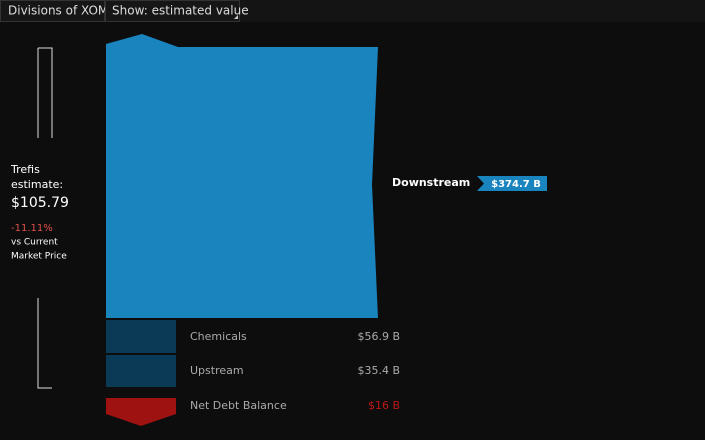  What do you see at coordinates (378, 336) in the screenshot?
I see `division-value: $56.9 B` at bounding box center [378, 336].